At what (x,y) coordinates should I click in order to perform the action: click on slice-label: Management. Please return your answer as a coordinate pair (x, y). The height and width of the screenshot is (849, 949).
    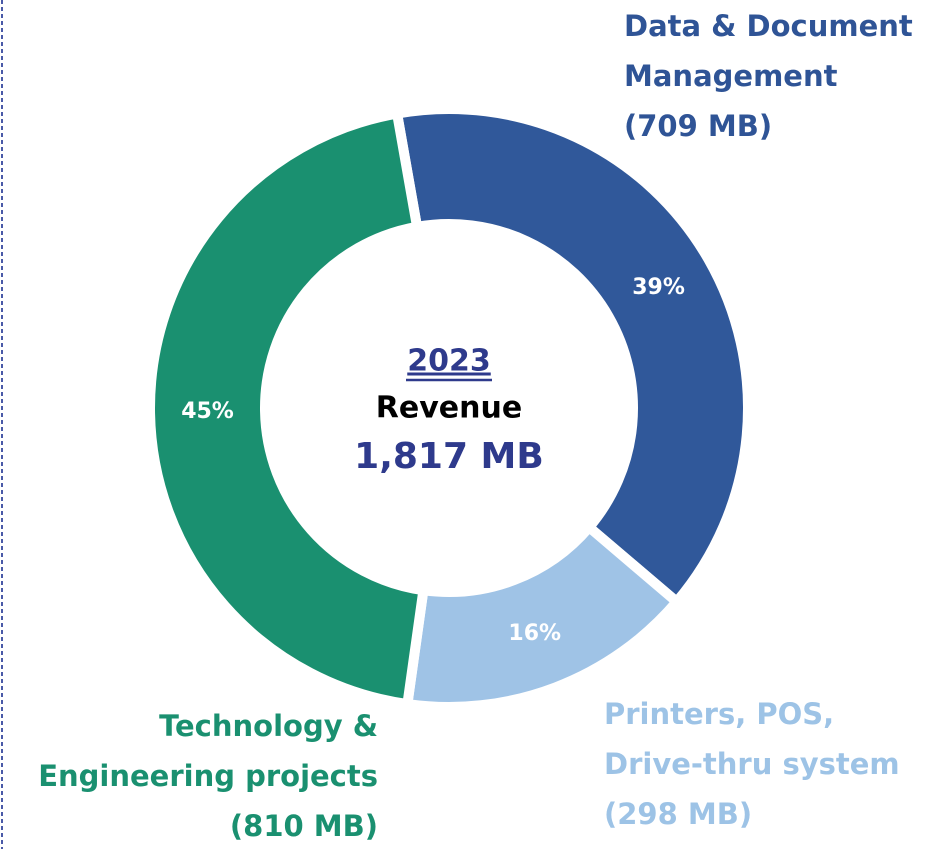
    Looking at the image, I should click on (731, 76).